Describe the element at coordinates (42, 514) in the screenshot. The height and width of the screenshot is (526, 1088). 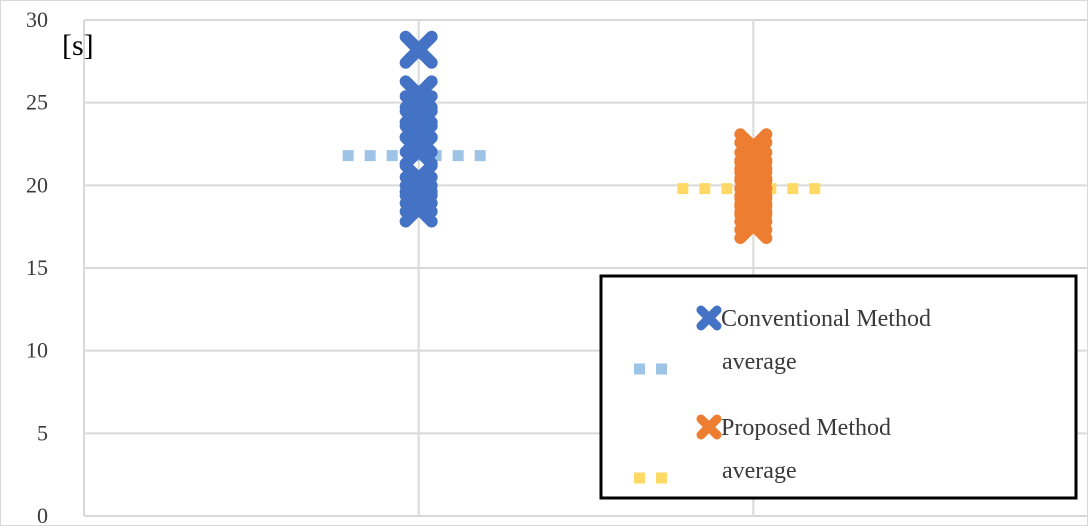
I see `y-tick-label: 0` at that location.